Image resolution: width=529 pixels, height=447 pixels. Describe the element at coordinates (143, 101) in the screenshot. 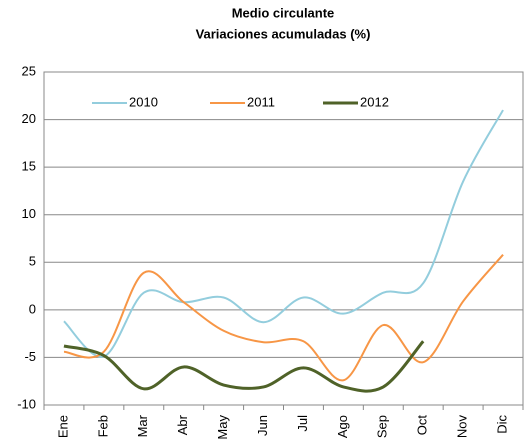

I see `legend-label: 2010` at that location.